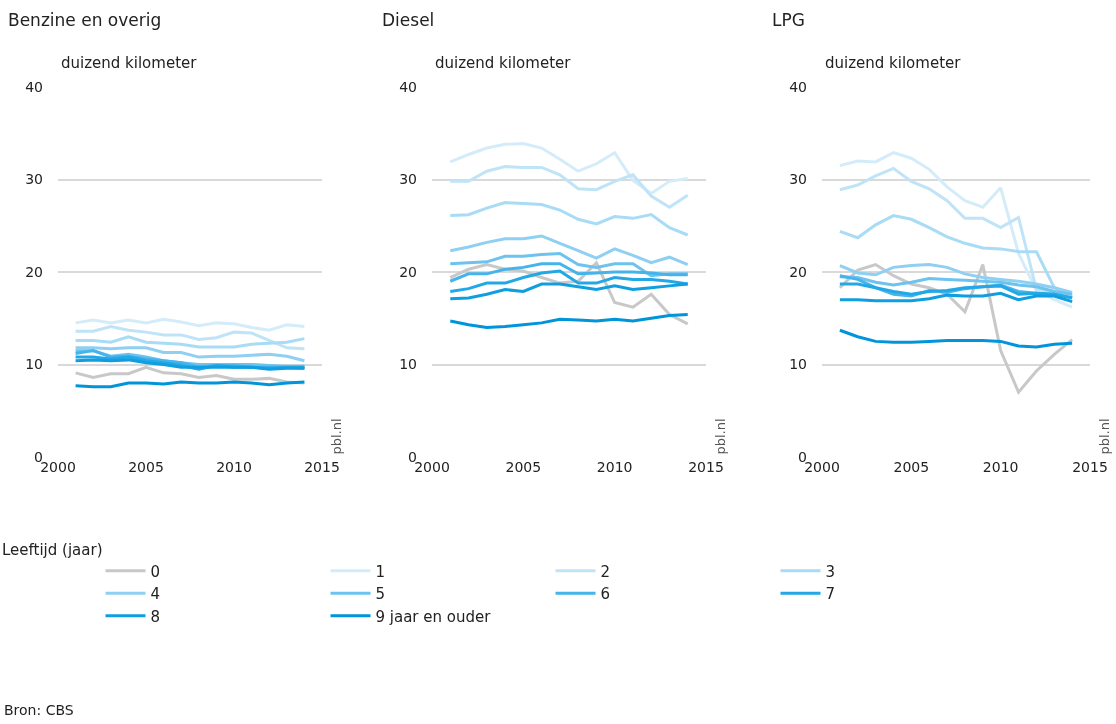 The image size is (1116, 724). I want to click on legend-label: 3, so click(830, 571).